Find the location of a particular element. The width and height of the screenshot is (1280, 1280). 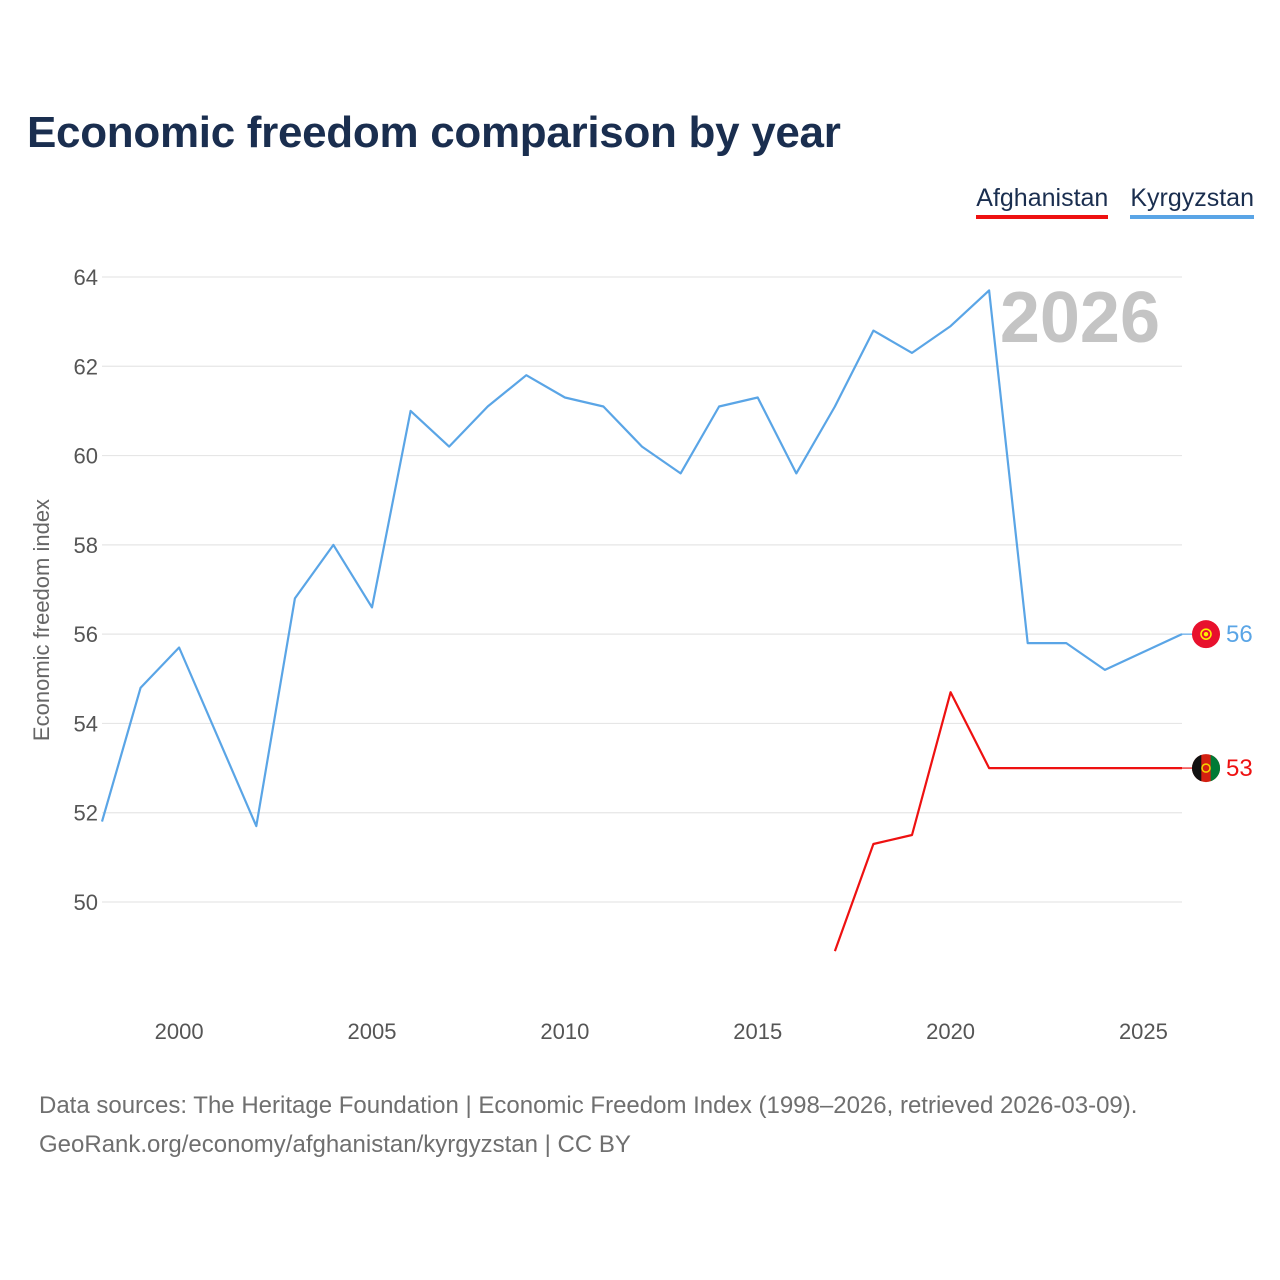

y-axis-ticks: 50 52 54 56 58 60 62 64 is located at coordinates (86, 590).